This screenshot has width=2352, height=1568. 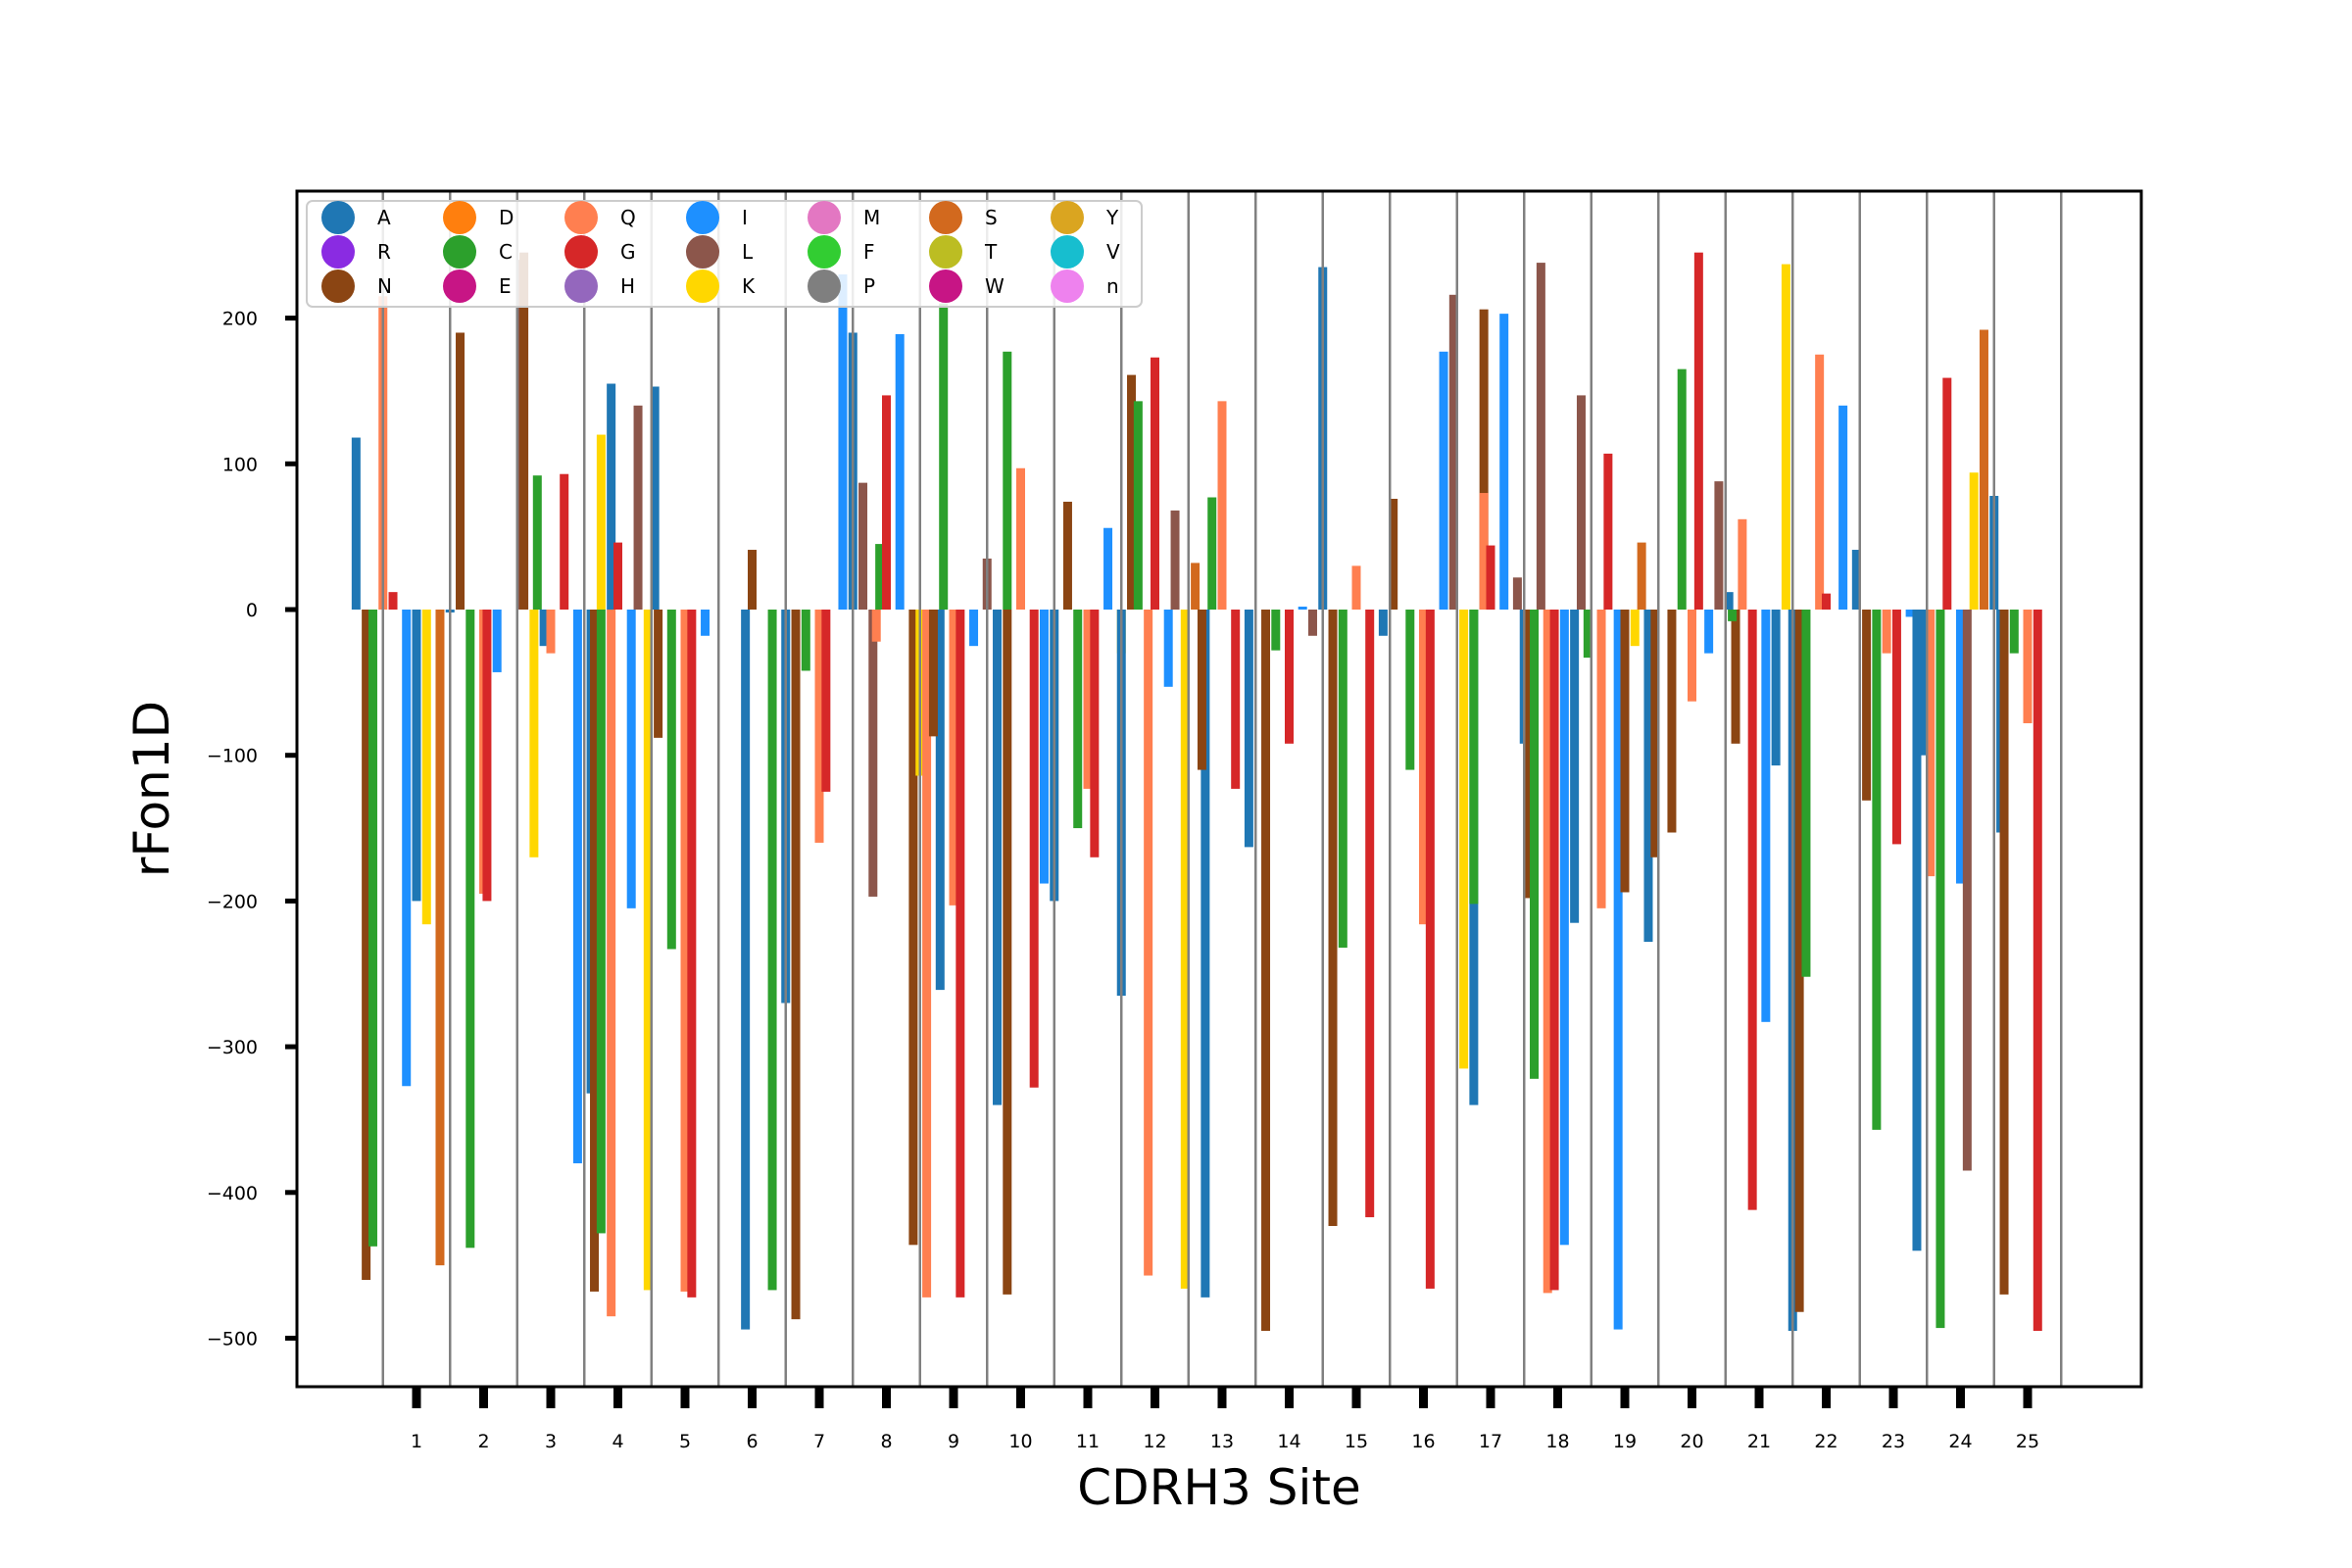 What do you see at coordinates (384, 252) in the screenshot?
I see `legend-label: R` at bounding box center [384, 252].